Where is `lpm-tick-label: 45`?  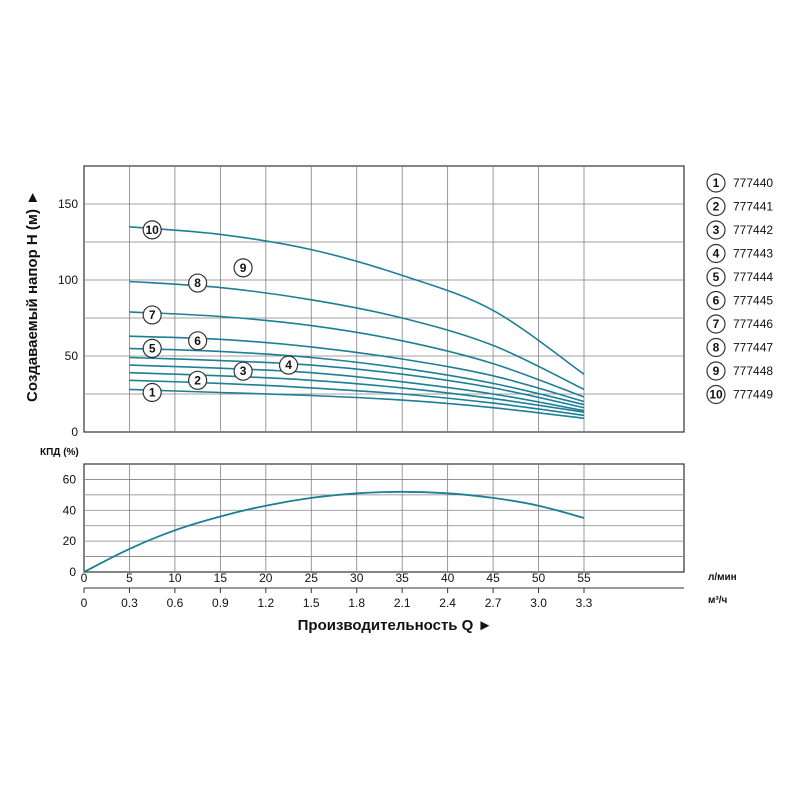
lpm-tick-label: 45 is located at coordinates (493, 578).